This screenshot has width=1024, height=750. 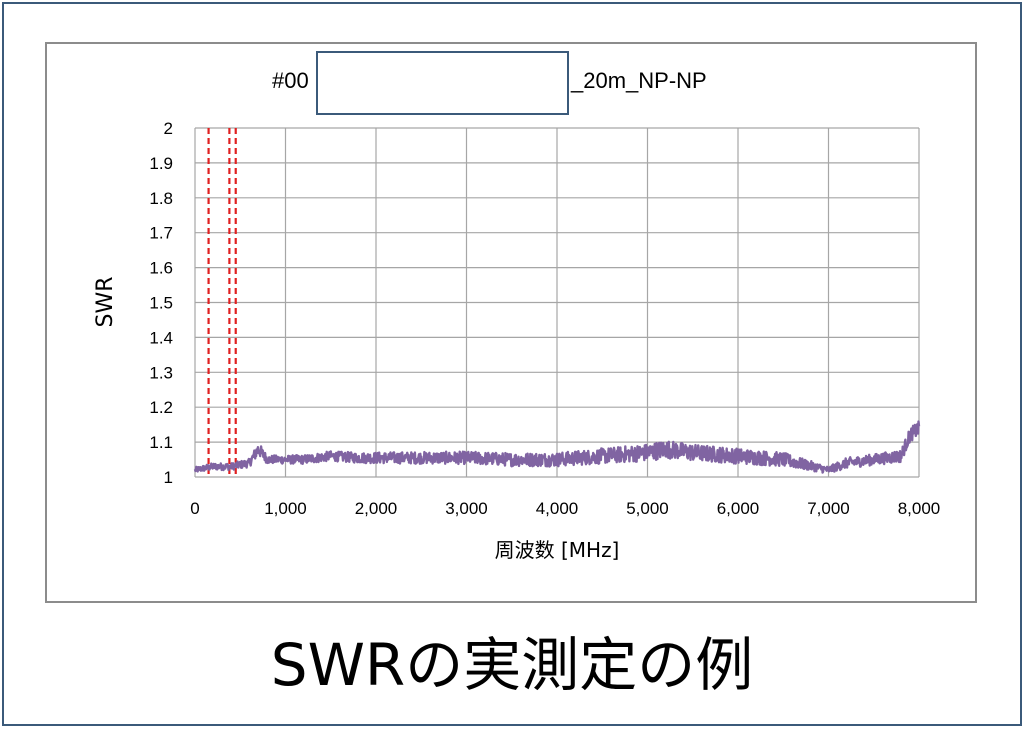 I want to click on y-tick-label: 1.9, so click(x=161, y=163).